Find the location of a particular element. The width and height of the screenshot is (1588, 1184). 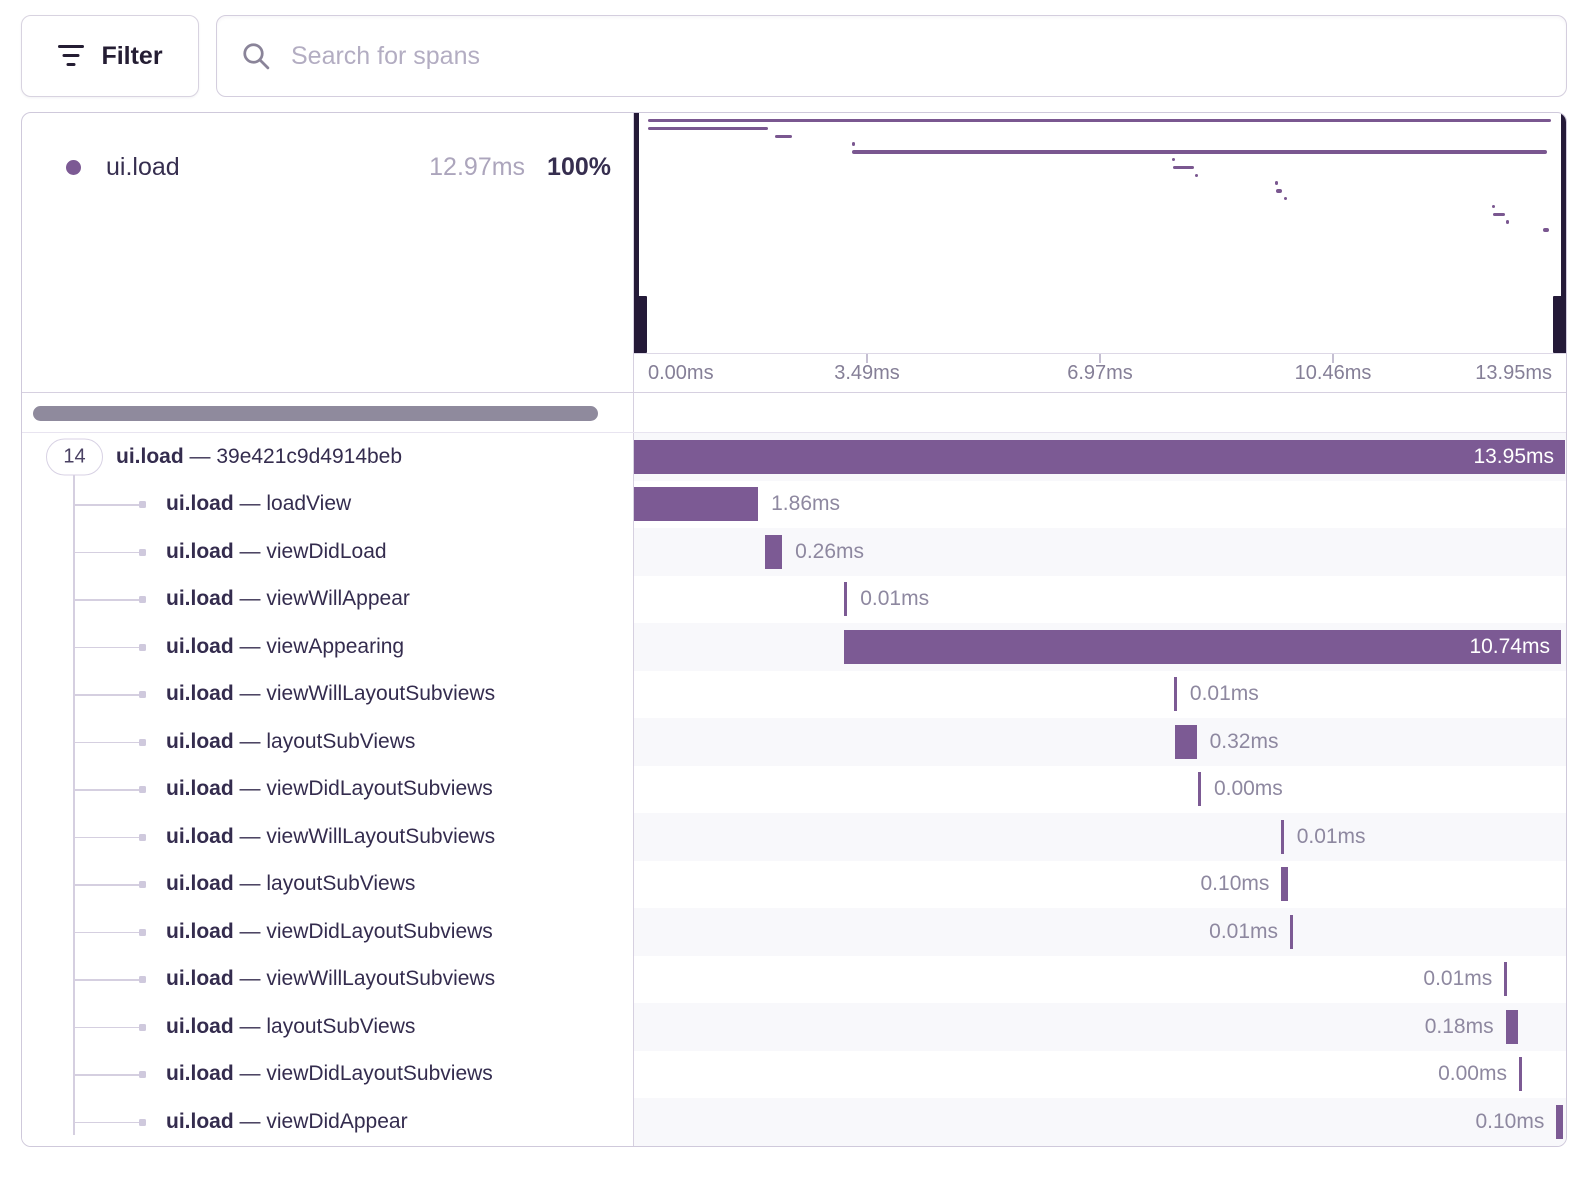

horizontal-scrollbar is located at coordinates (315, 413).